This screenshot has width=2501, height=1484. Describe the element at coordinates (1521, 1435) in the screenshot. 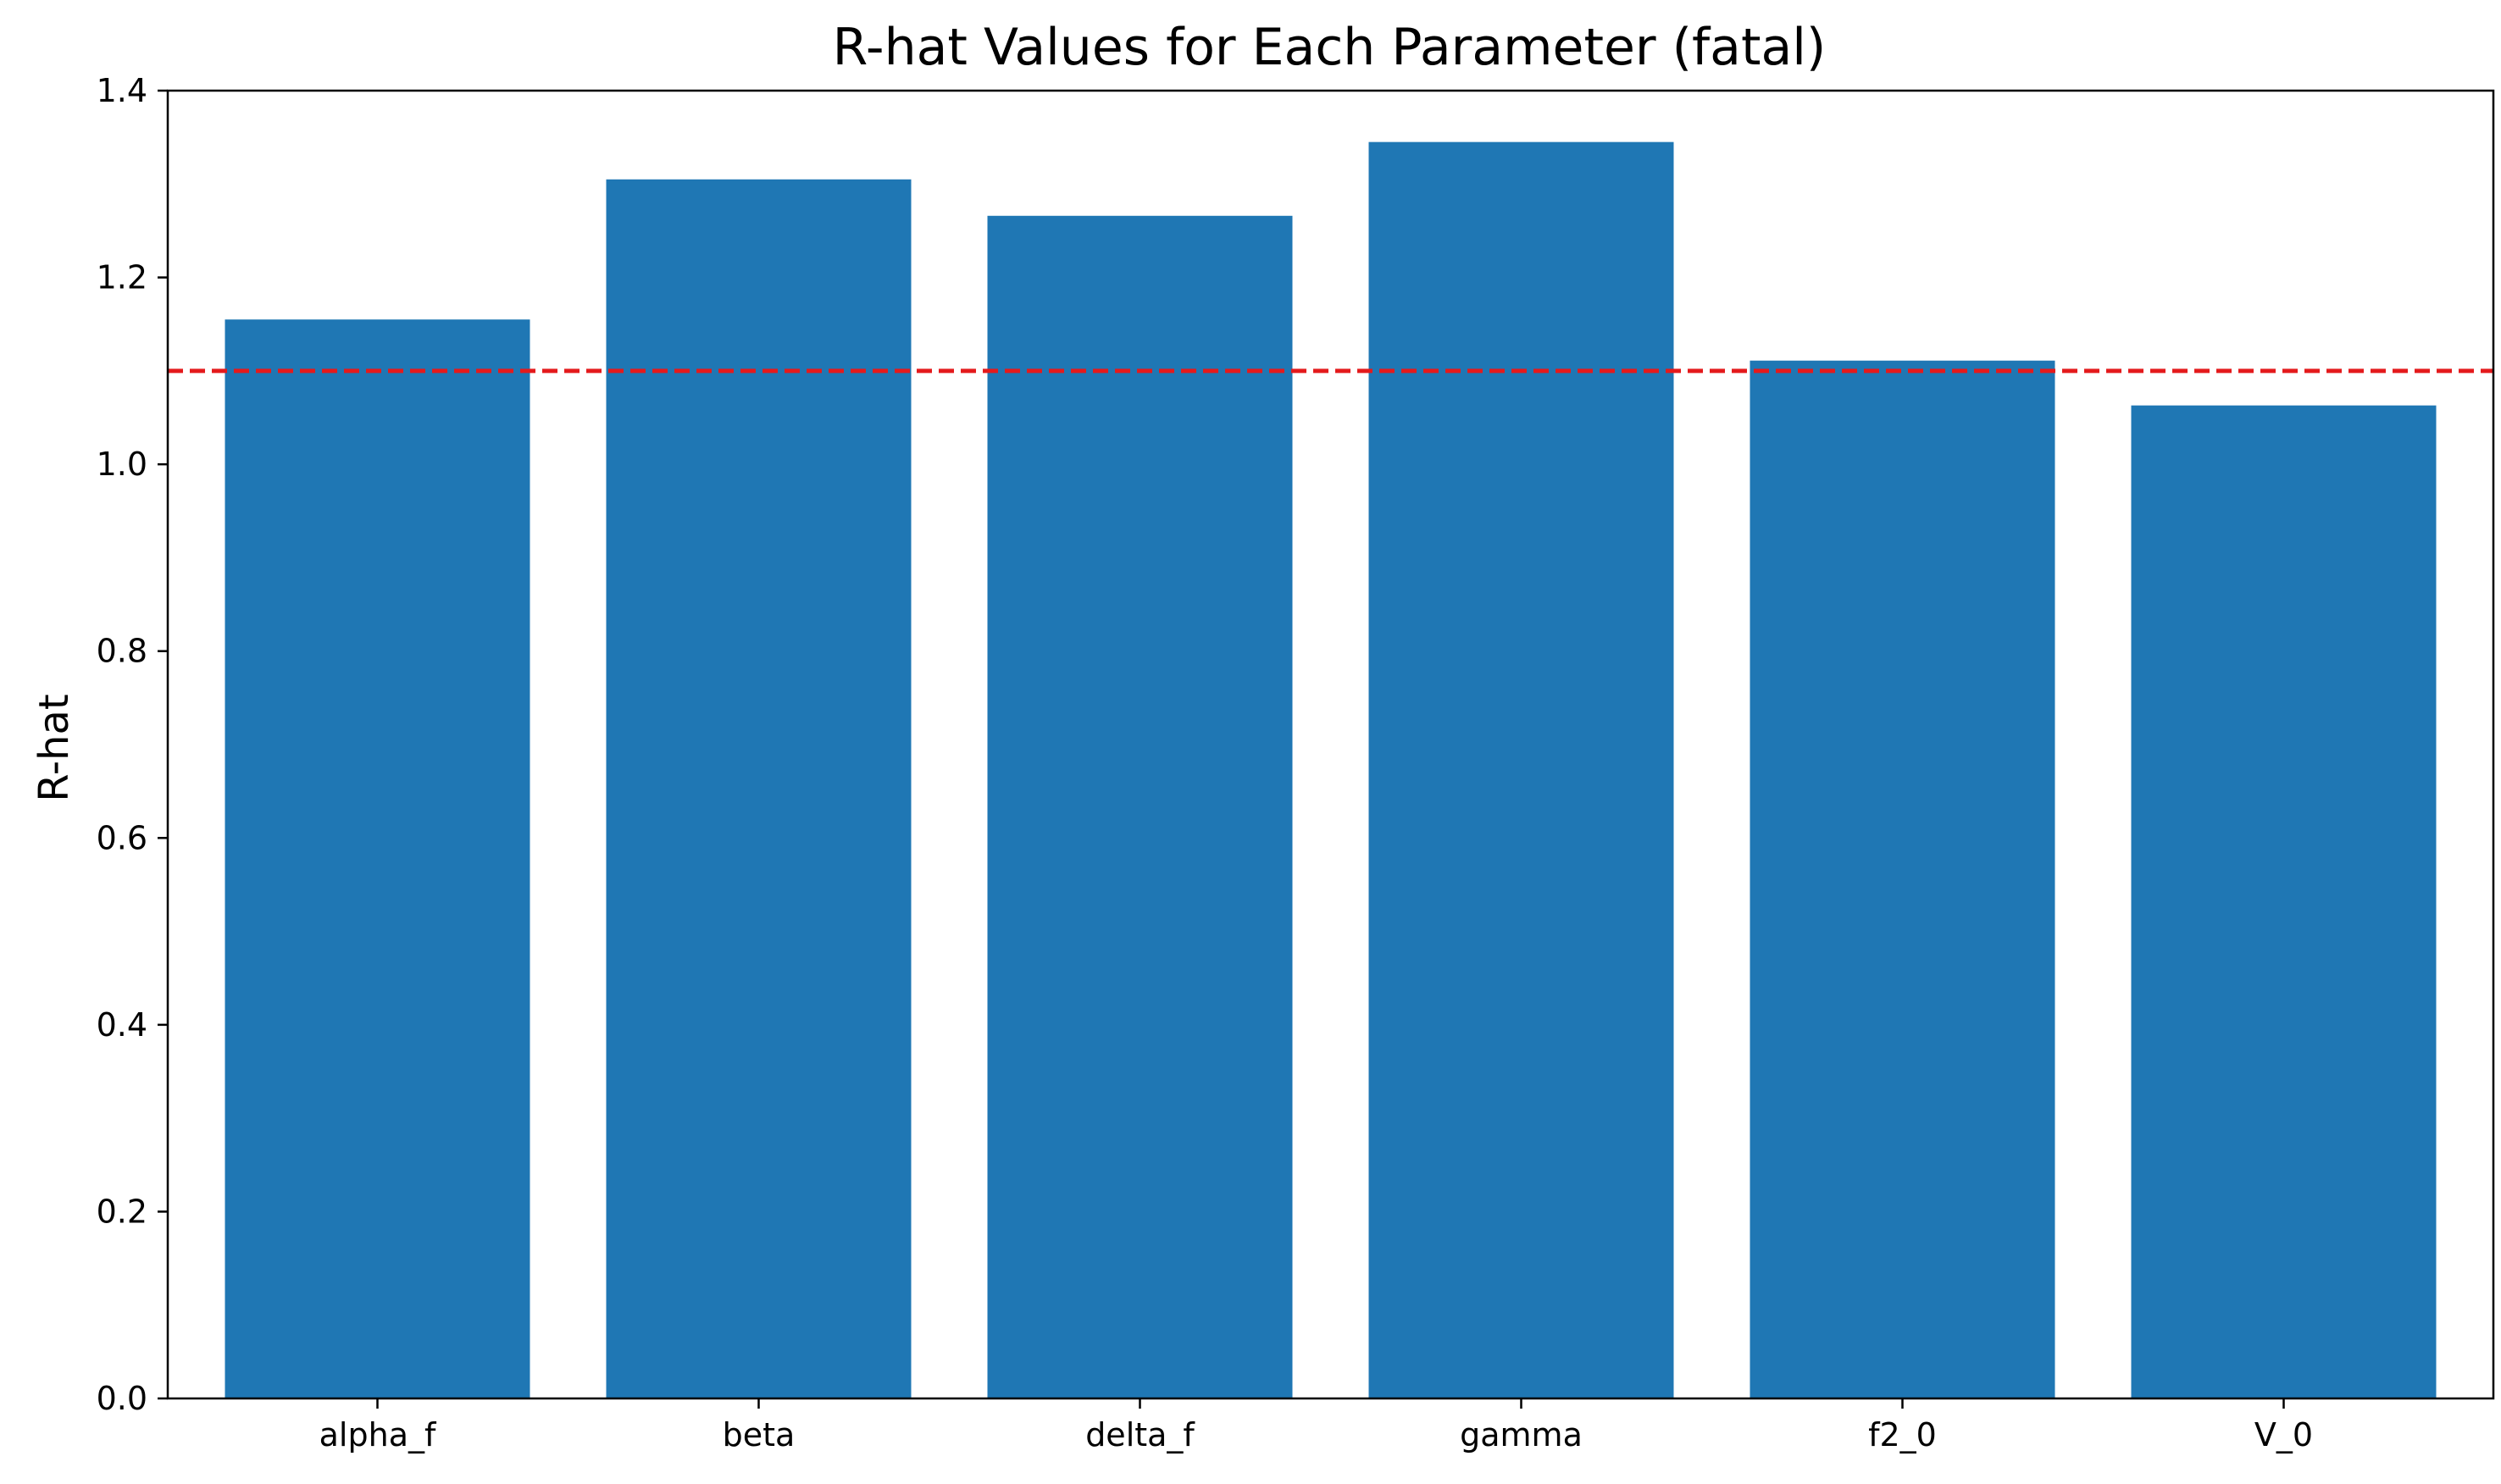

I see `x-tick-label: gamma` at that location.